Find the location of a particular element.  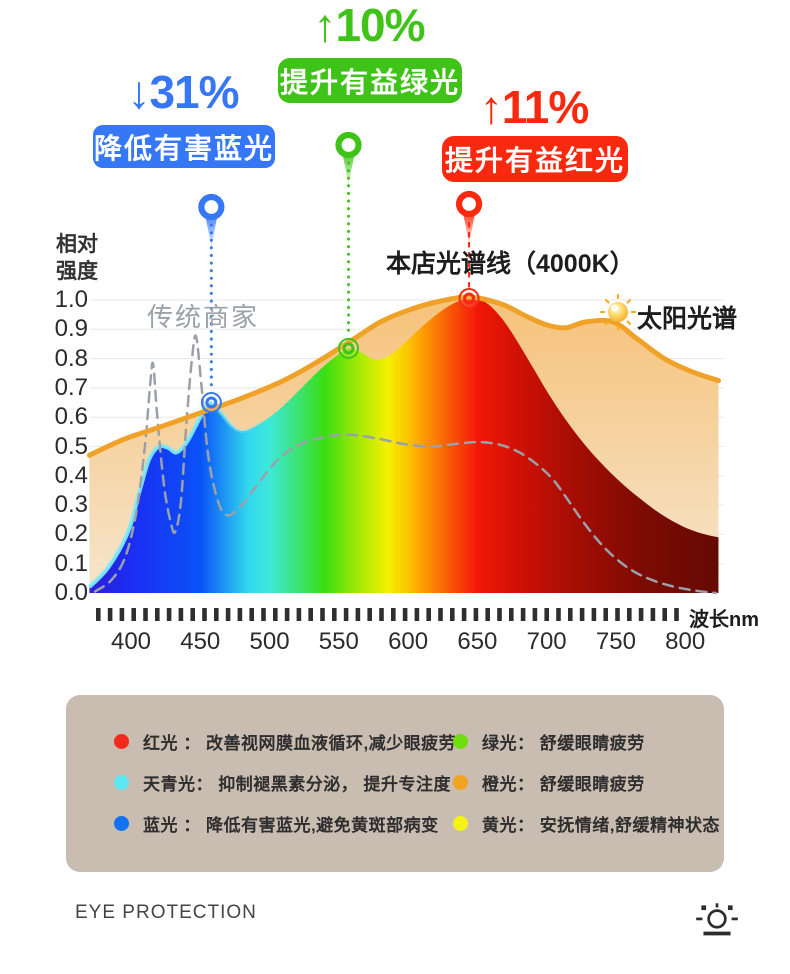

y-tick-label: 0.6 is located at coordinates (71, 417).